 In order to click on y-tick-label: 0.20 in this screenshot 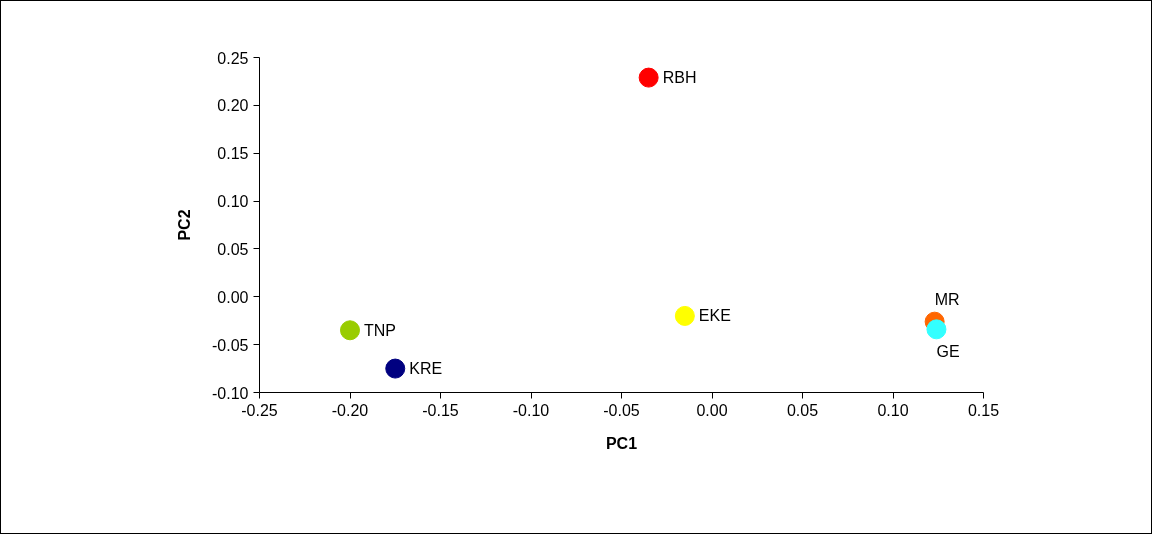, I will do `click(233, 106)`.